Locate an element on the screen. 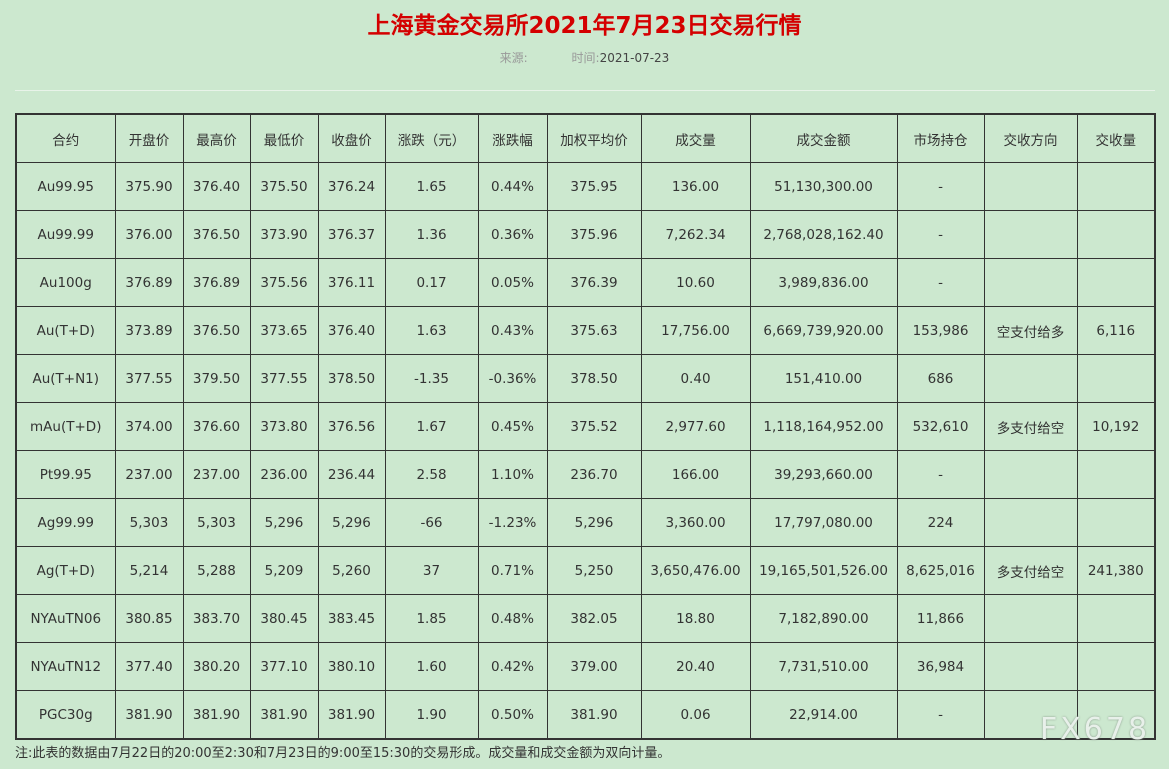  table-cell: 166.00 is located at coordinates (695, 474).